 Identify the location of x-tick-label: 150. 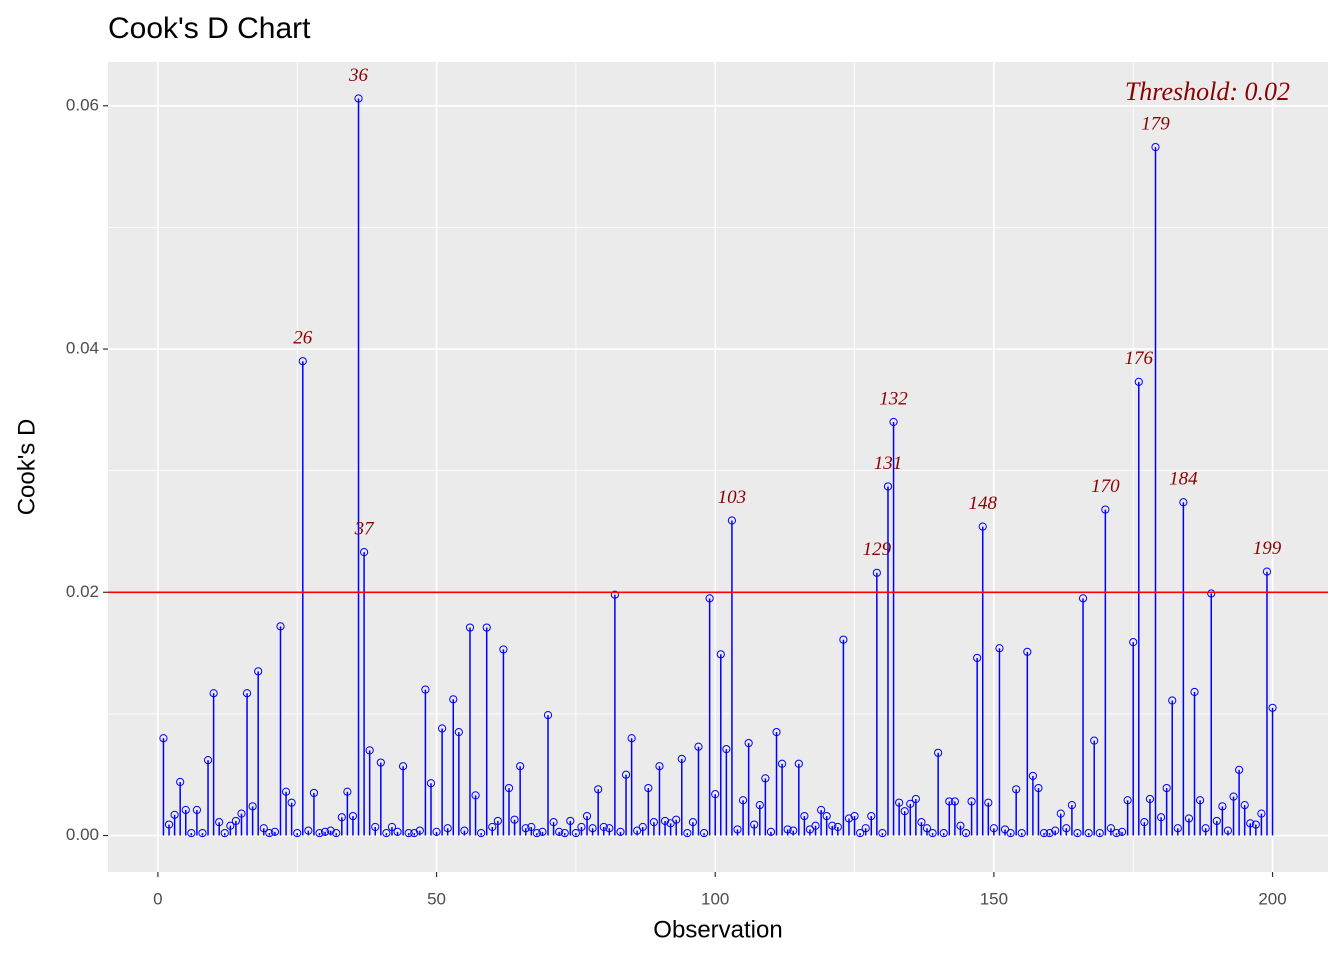
(994, 898).